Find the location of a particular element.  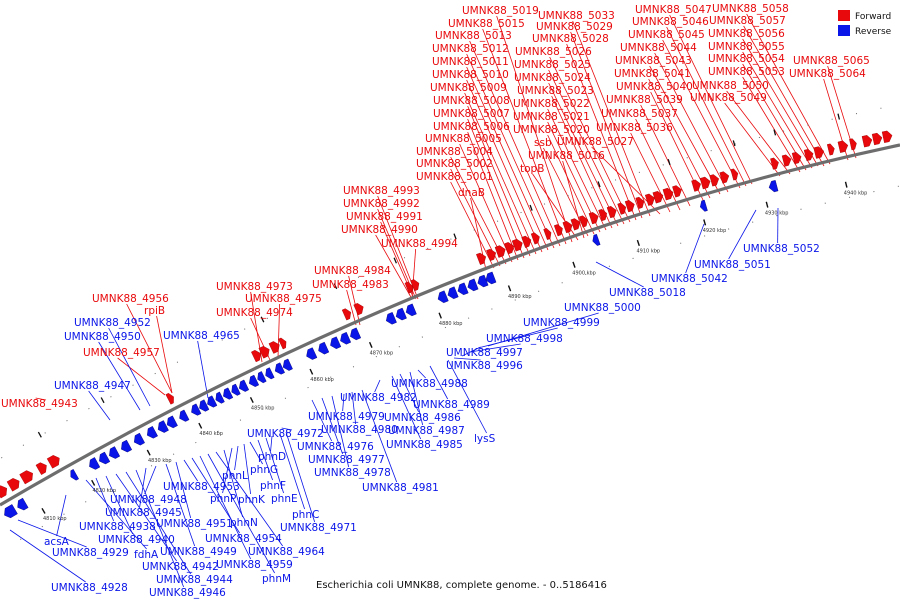

reverse-gene-label: UMNK88_4929 is located at coordinates (90, 553).